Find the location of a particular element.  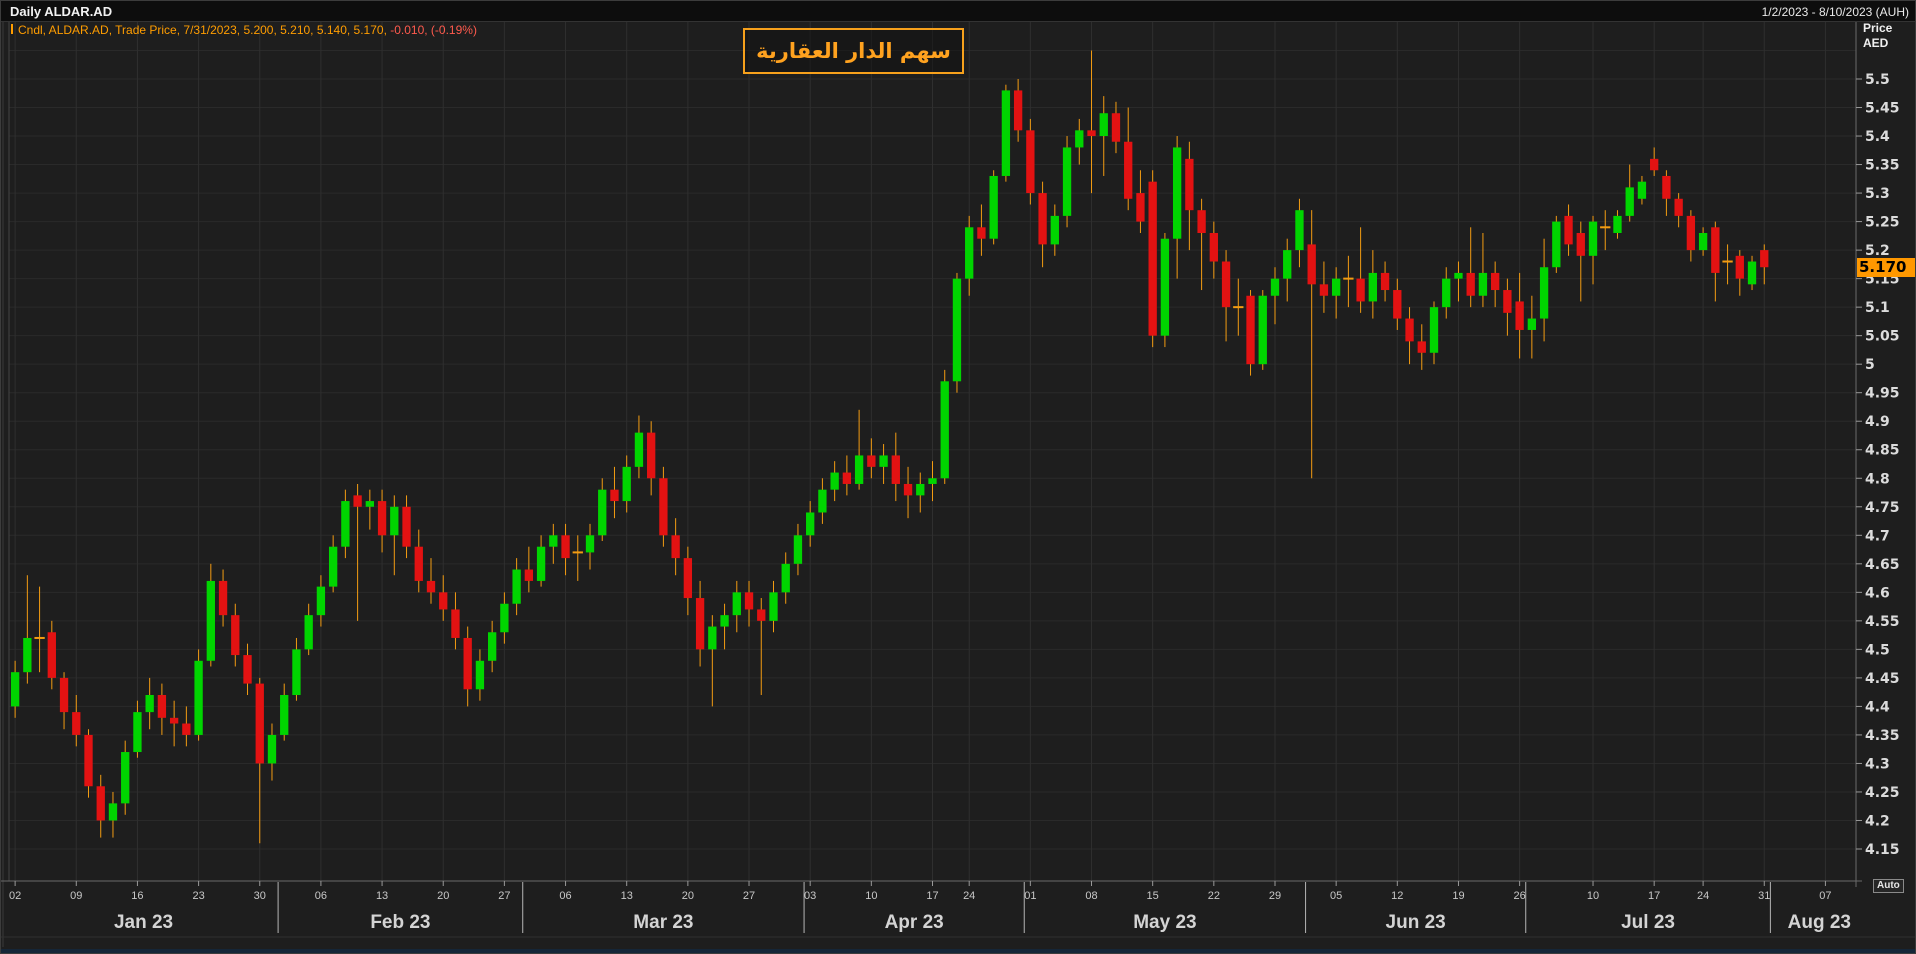

last-price-label: 5.170 is located at coordinates (1886, 267).